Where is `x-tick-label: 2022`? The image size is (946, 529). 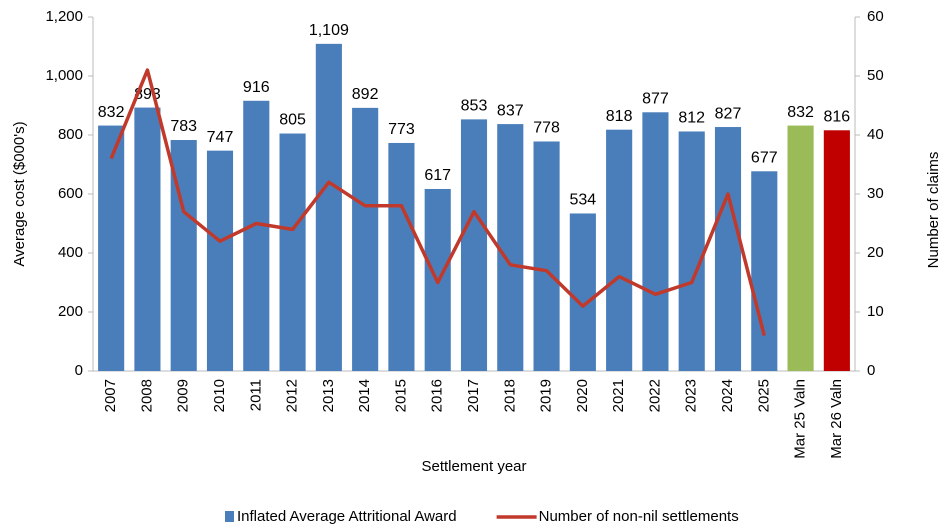
x-tick-label: 2022 is located at coordinates (654, 395).